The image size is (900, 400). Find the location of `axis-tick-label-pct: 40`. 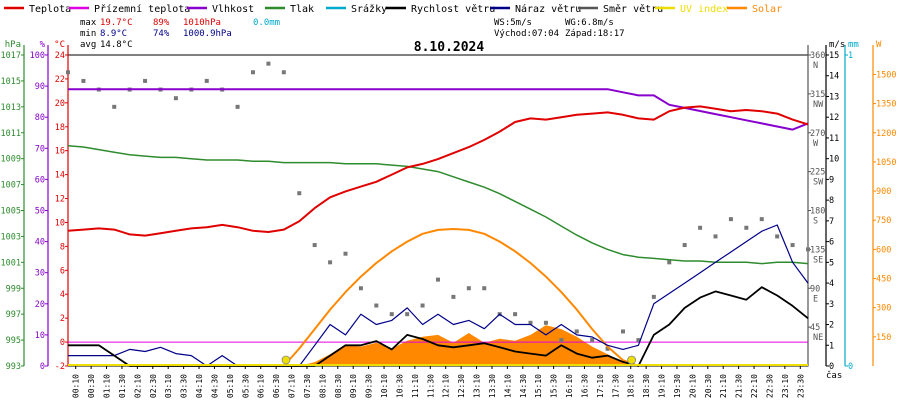

axis-tick-label-pct: 40 is located at coordinates (40, 243).